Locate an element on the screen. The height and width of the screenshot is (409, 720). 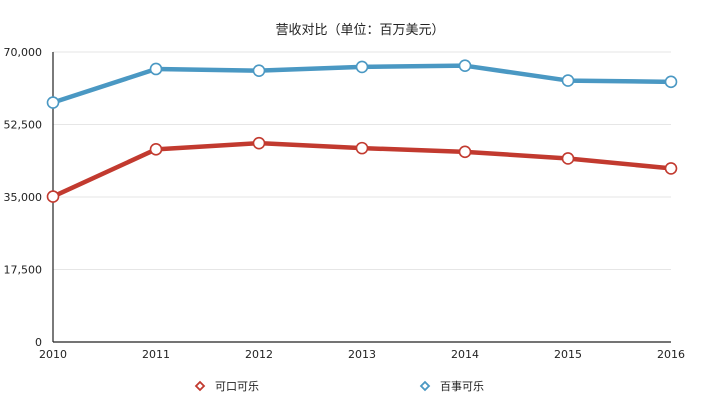
legend-label: 可口可乐 is located at coordinates (237, 386).